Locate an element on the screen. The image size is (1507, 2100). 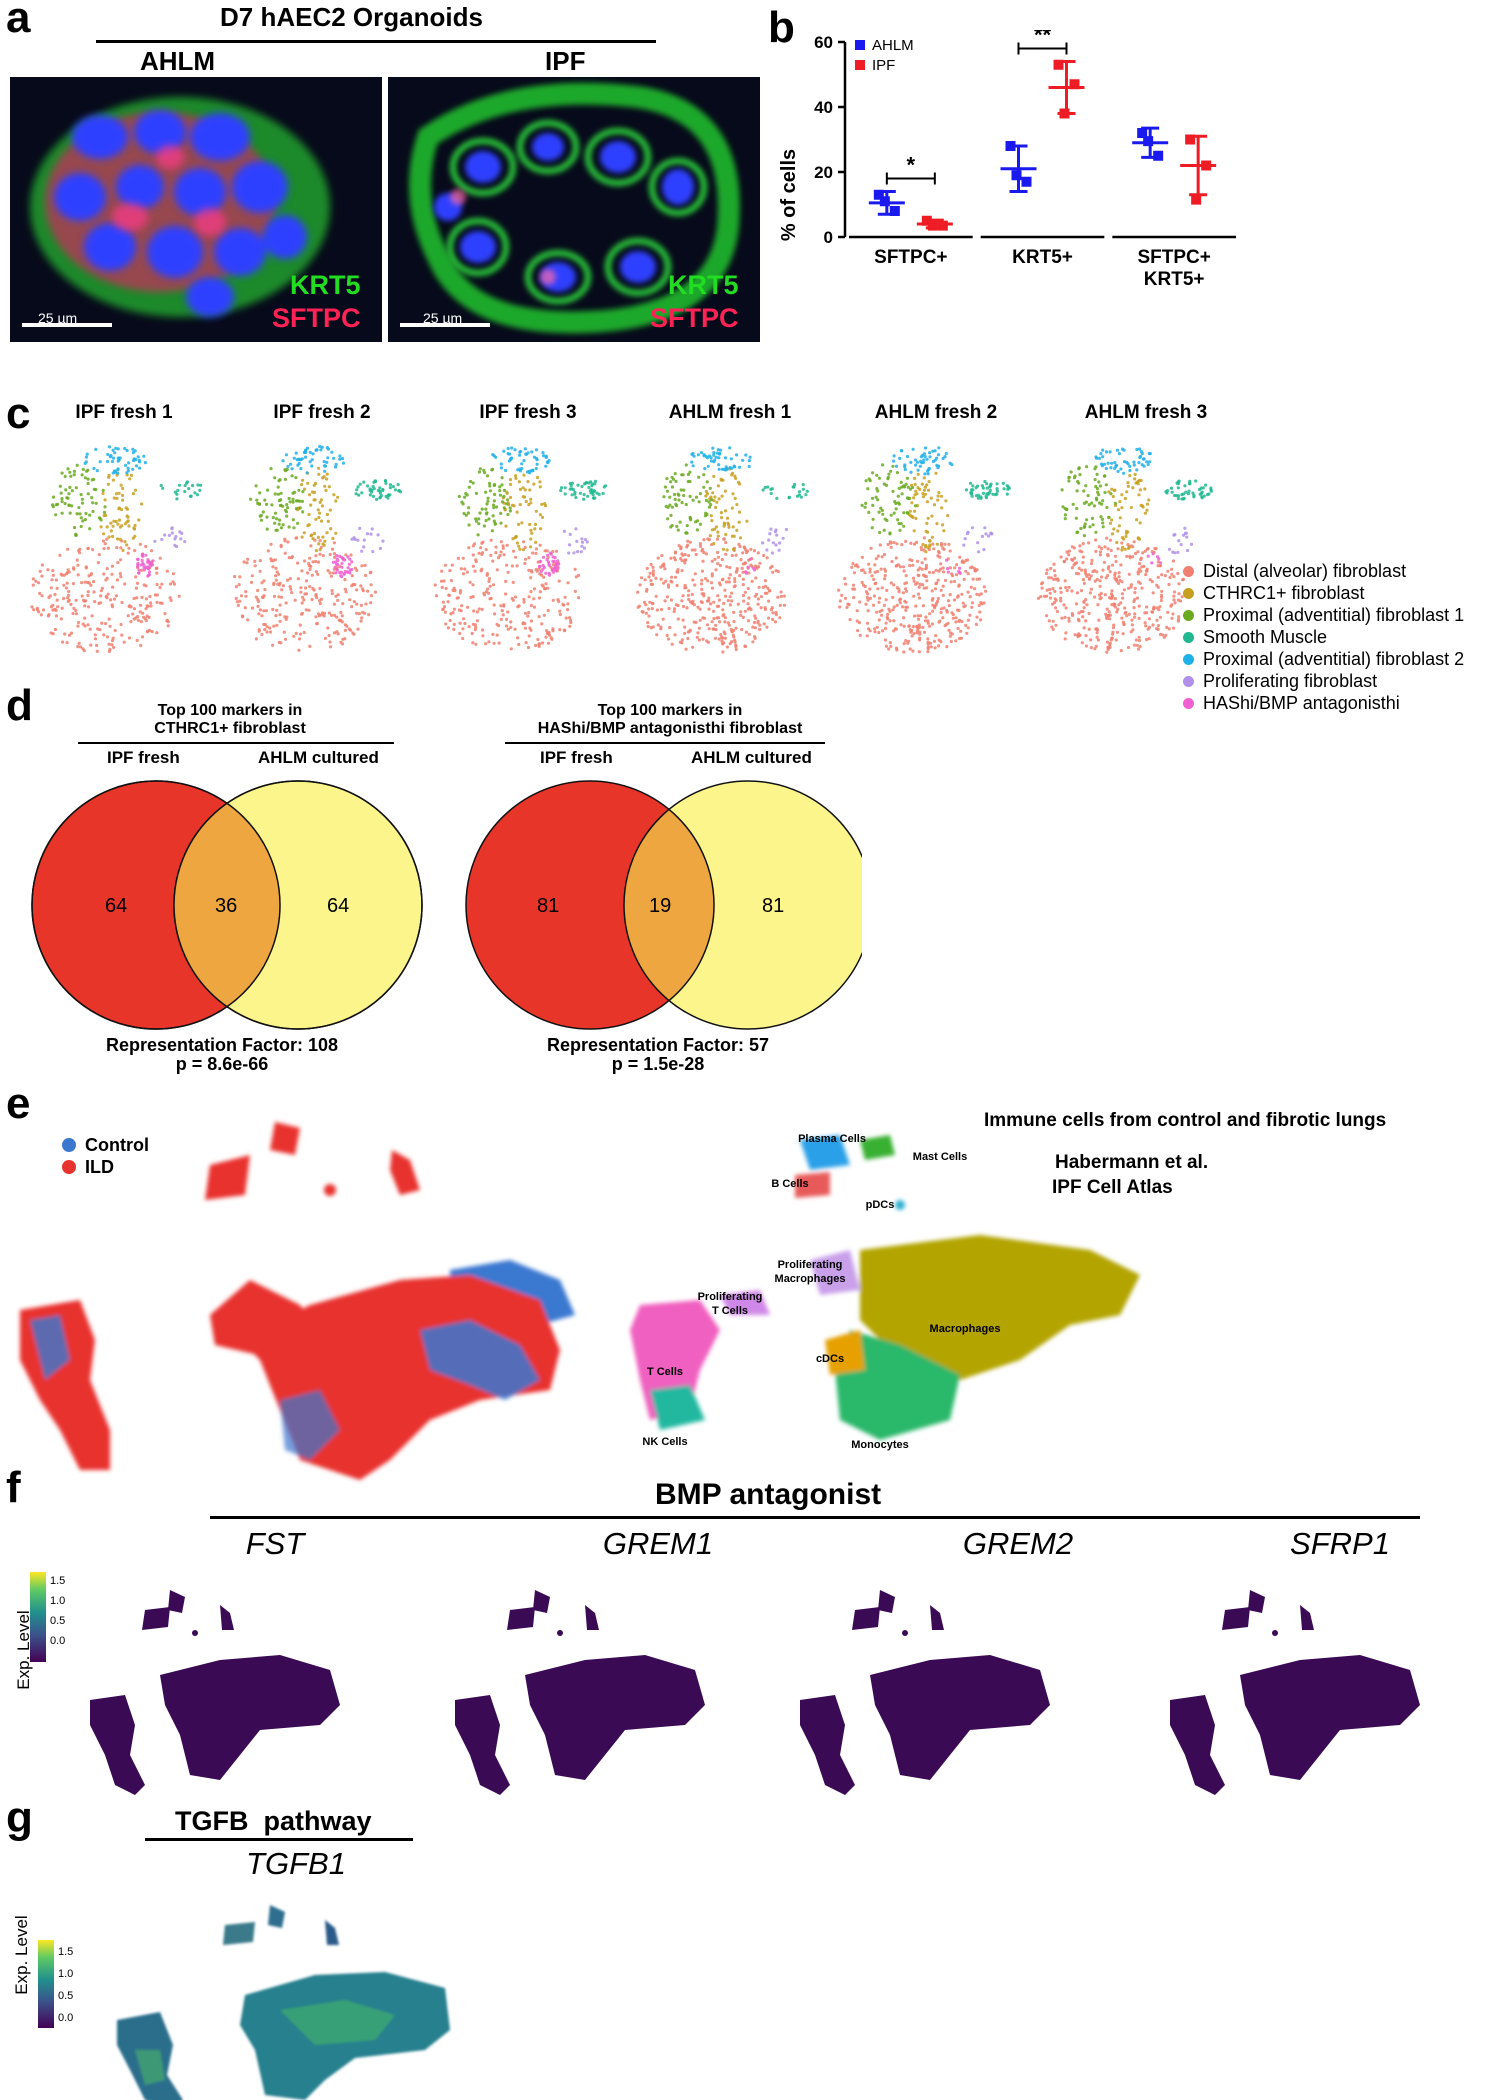
y-tick-label: 0 is located at coordinates (828, 237).